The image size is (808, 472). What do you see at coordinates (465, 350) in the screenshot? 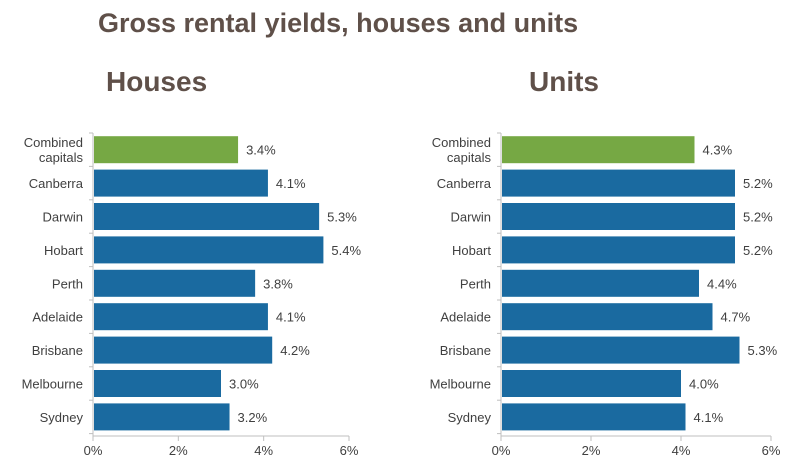
I see `units-category-label: Brisbane` at bounding box center [465, 350].